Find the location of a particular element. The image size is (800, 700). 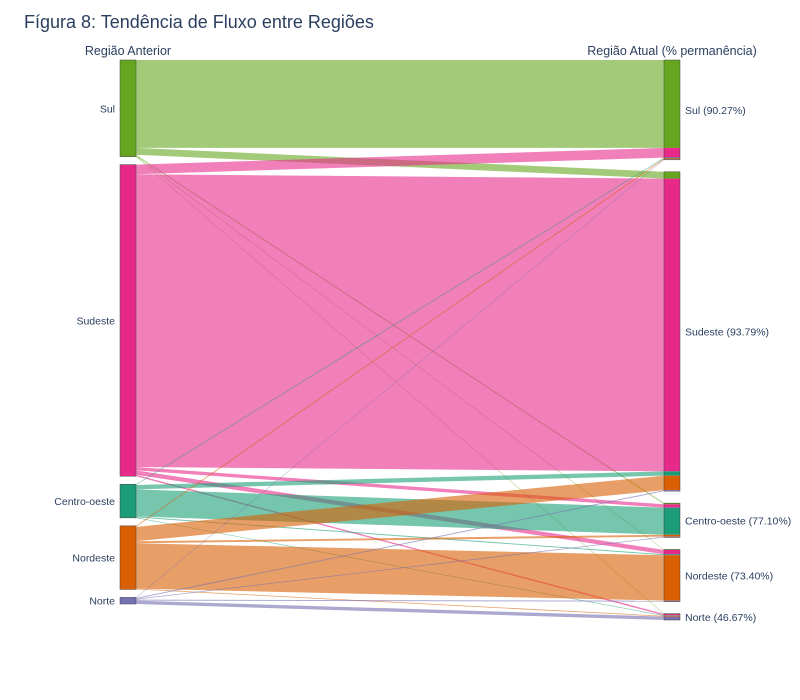

target-node-segment-sul-from-centro-oeste is located at coordinates (672, 158).